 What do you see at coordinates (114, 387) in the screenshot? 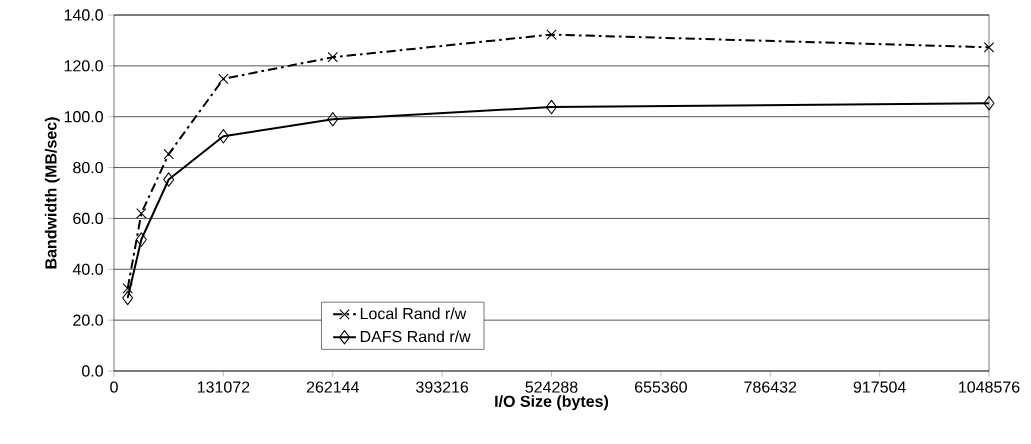
I see `x-tick-label: 0` at bounding box center [114, 387].